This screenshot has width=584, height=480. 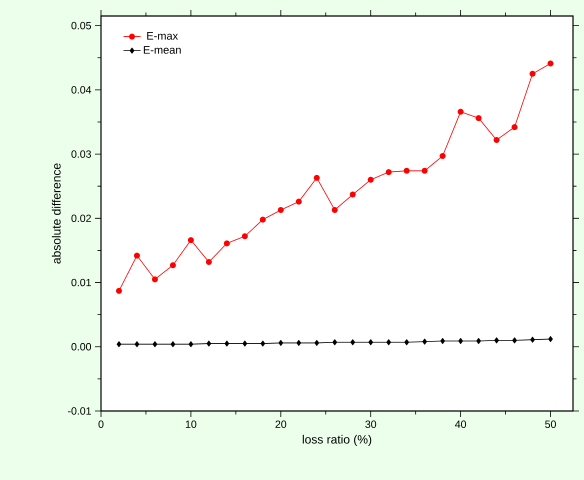 What do you see at coordinates (162, 36) in the screenshot?
I see `legend-label: E-max` at bounding box center [162, 36].